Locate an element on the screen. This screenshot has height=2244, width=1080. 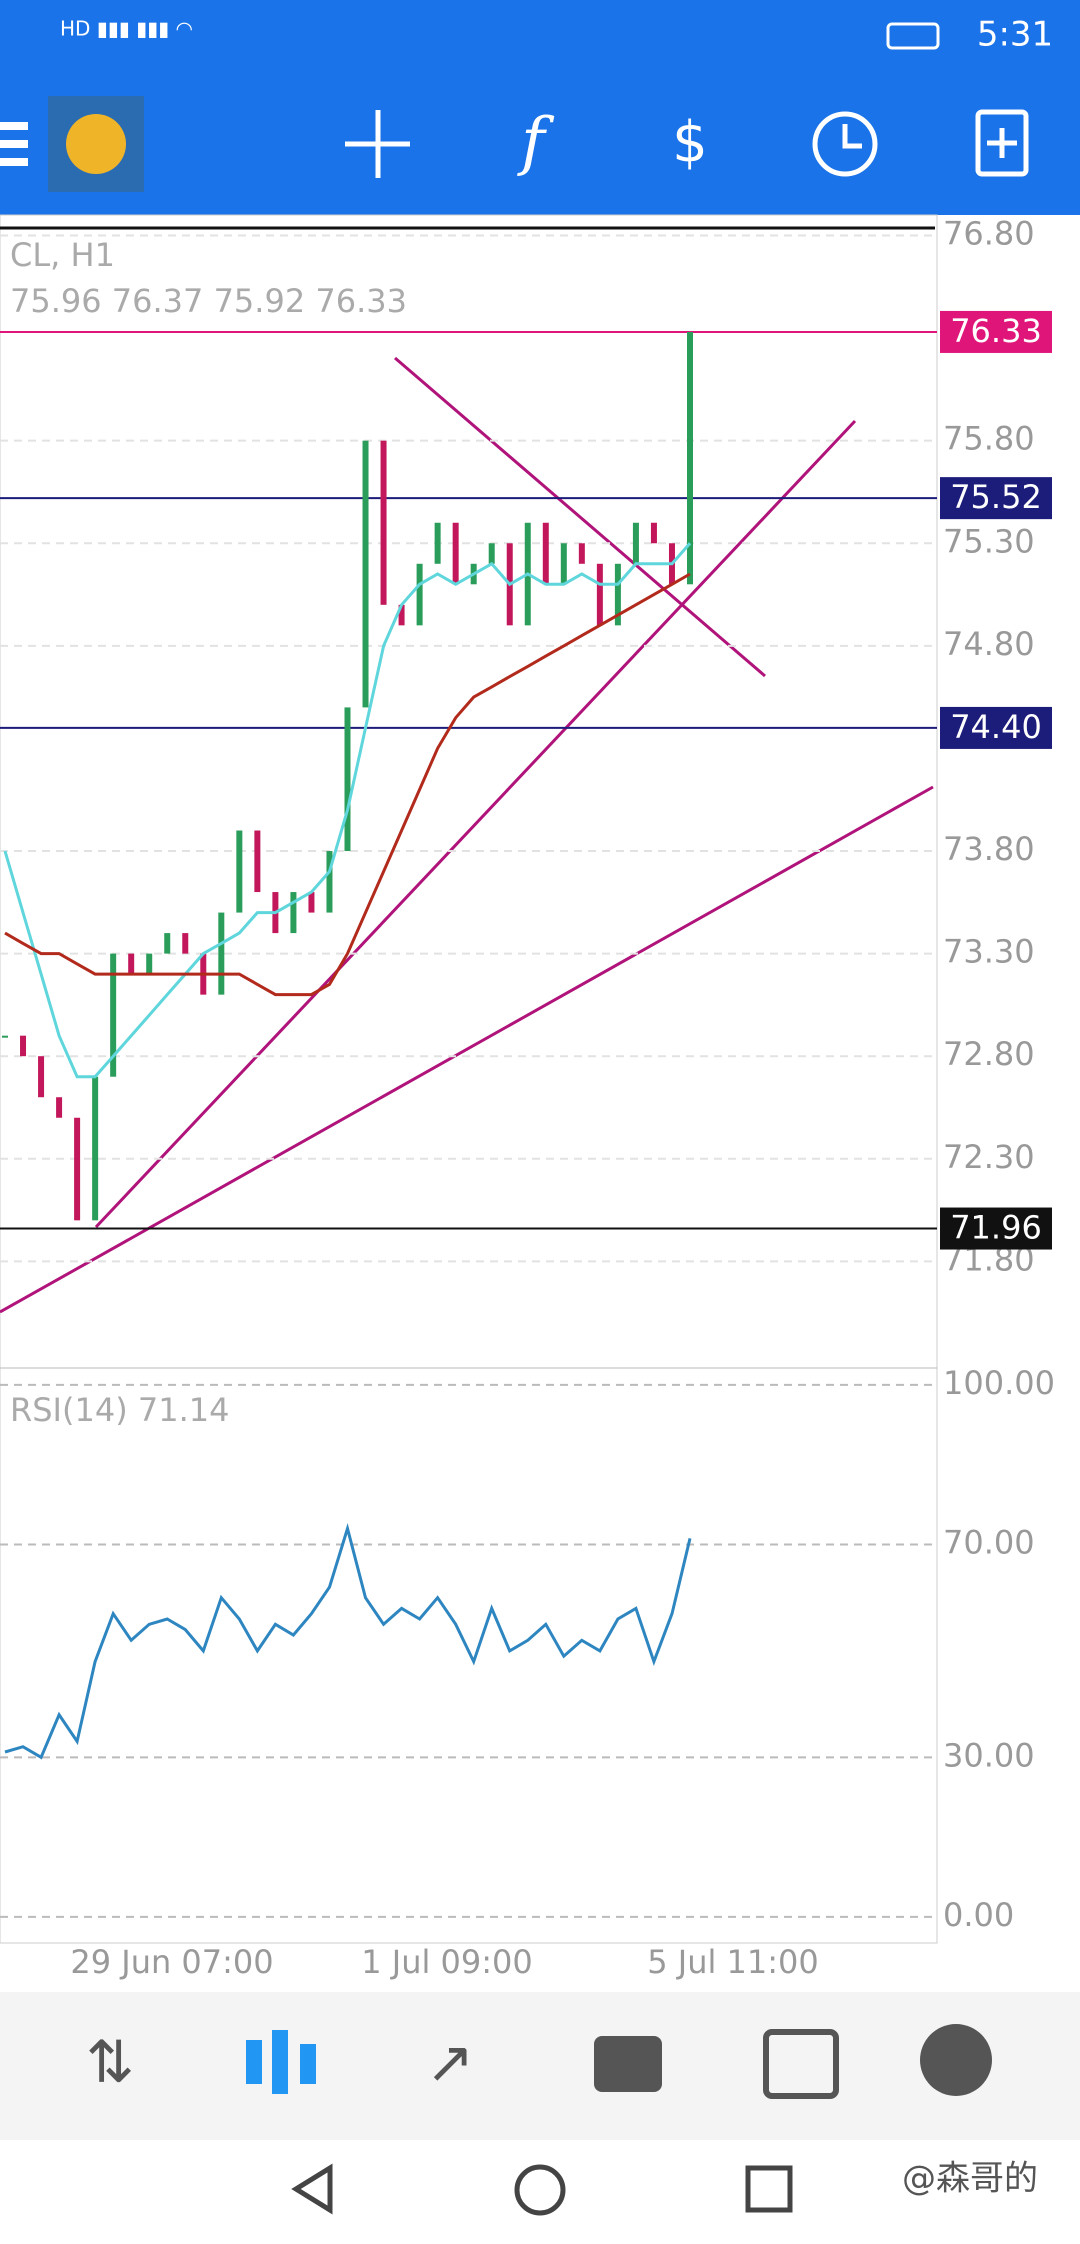
history-tab is located at coordinates (628, 2064).